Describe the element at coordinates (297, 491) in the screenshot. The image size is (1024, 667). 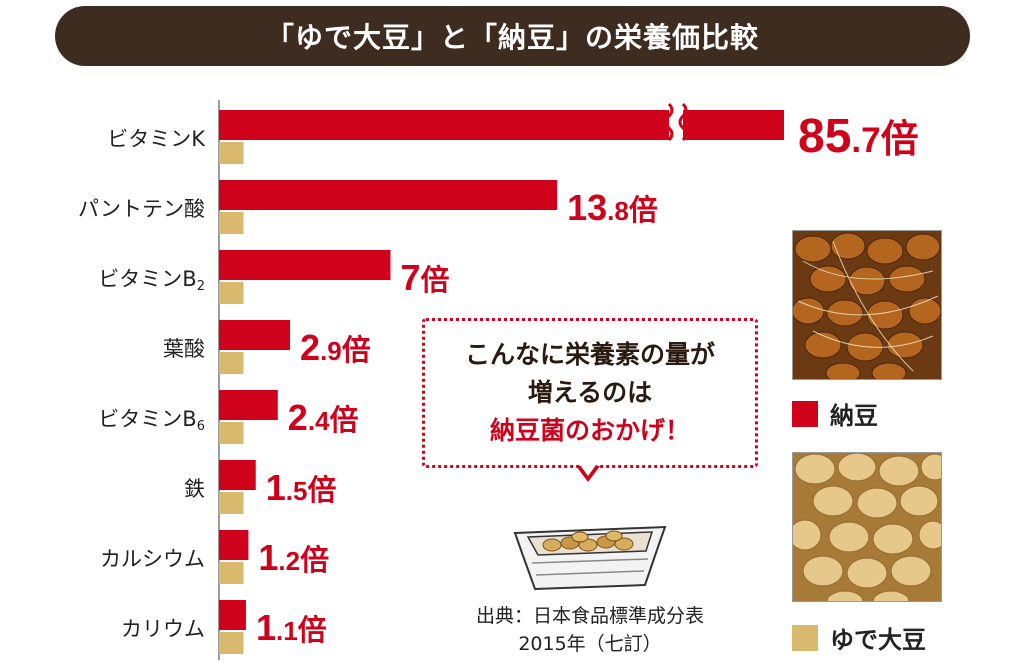
I see `value-label-decimal: .5` at that location.